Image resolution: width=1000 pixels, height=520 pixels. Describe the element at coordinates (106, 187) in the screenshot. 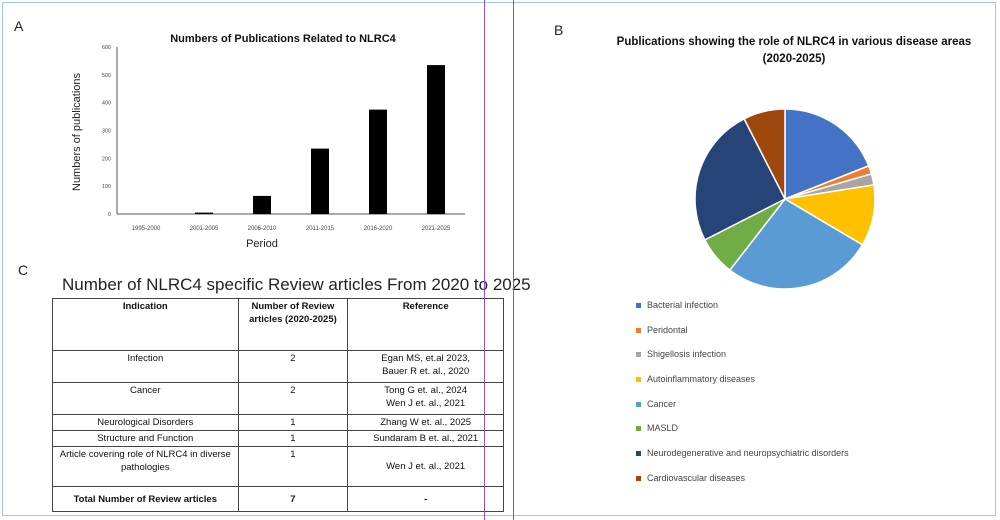

I see `y-tick-label: 100` at that location.